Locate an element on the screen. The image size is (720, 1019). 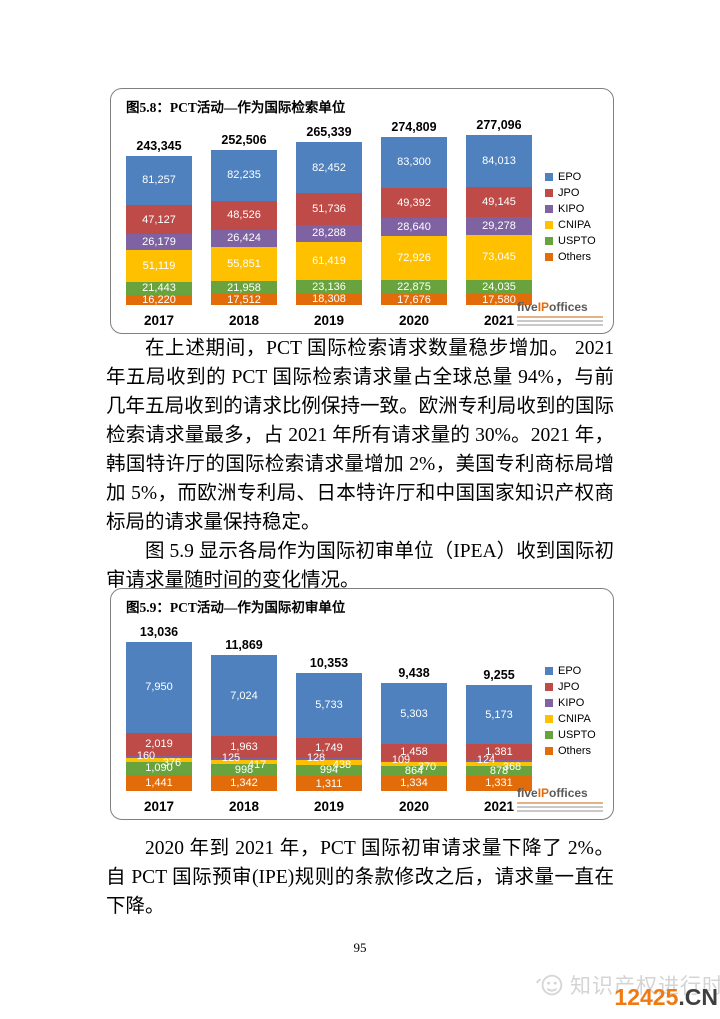
segment-value-label: 1,331 is located at coordinates (499, 783).